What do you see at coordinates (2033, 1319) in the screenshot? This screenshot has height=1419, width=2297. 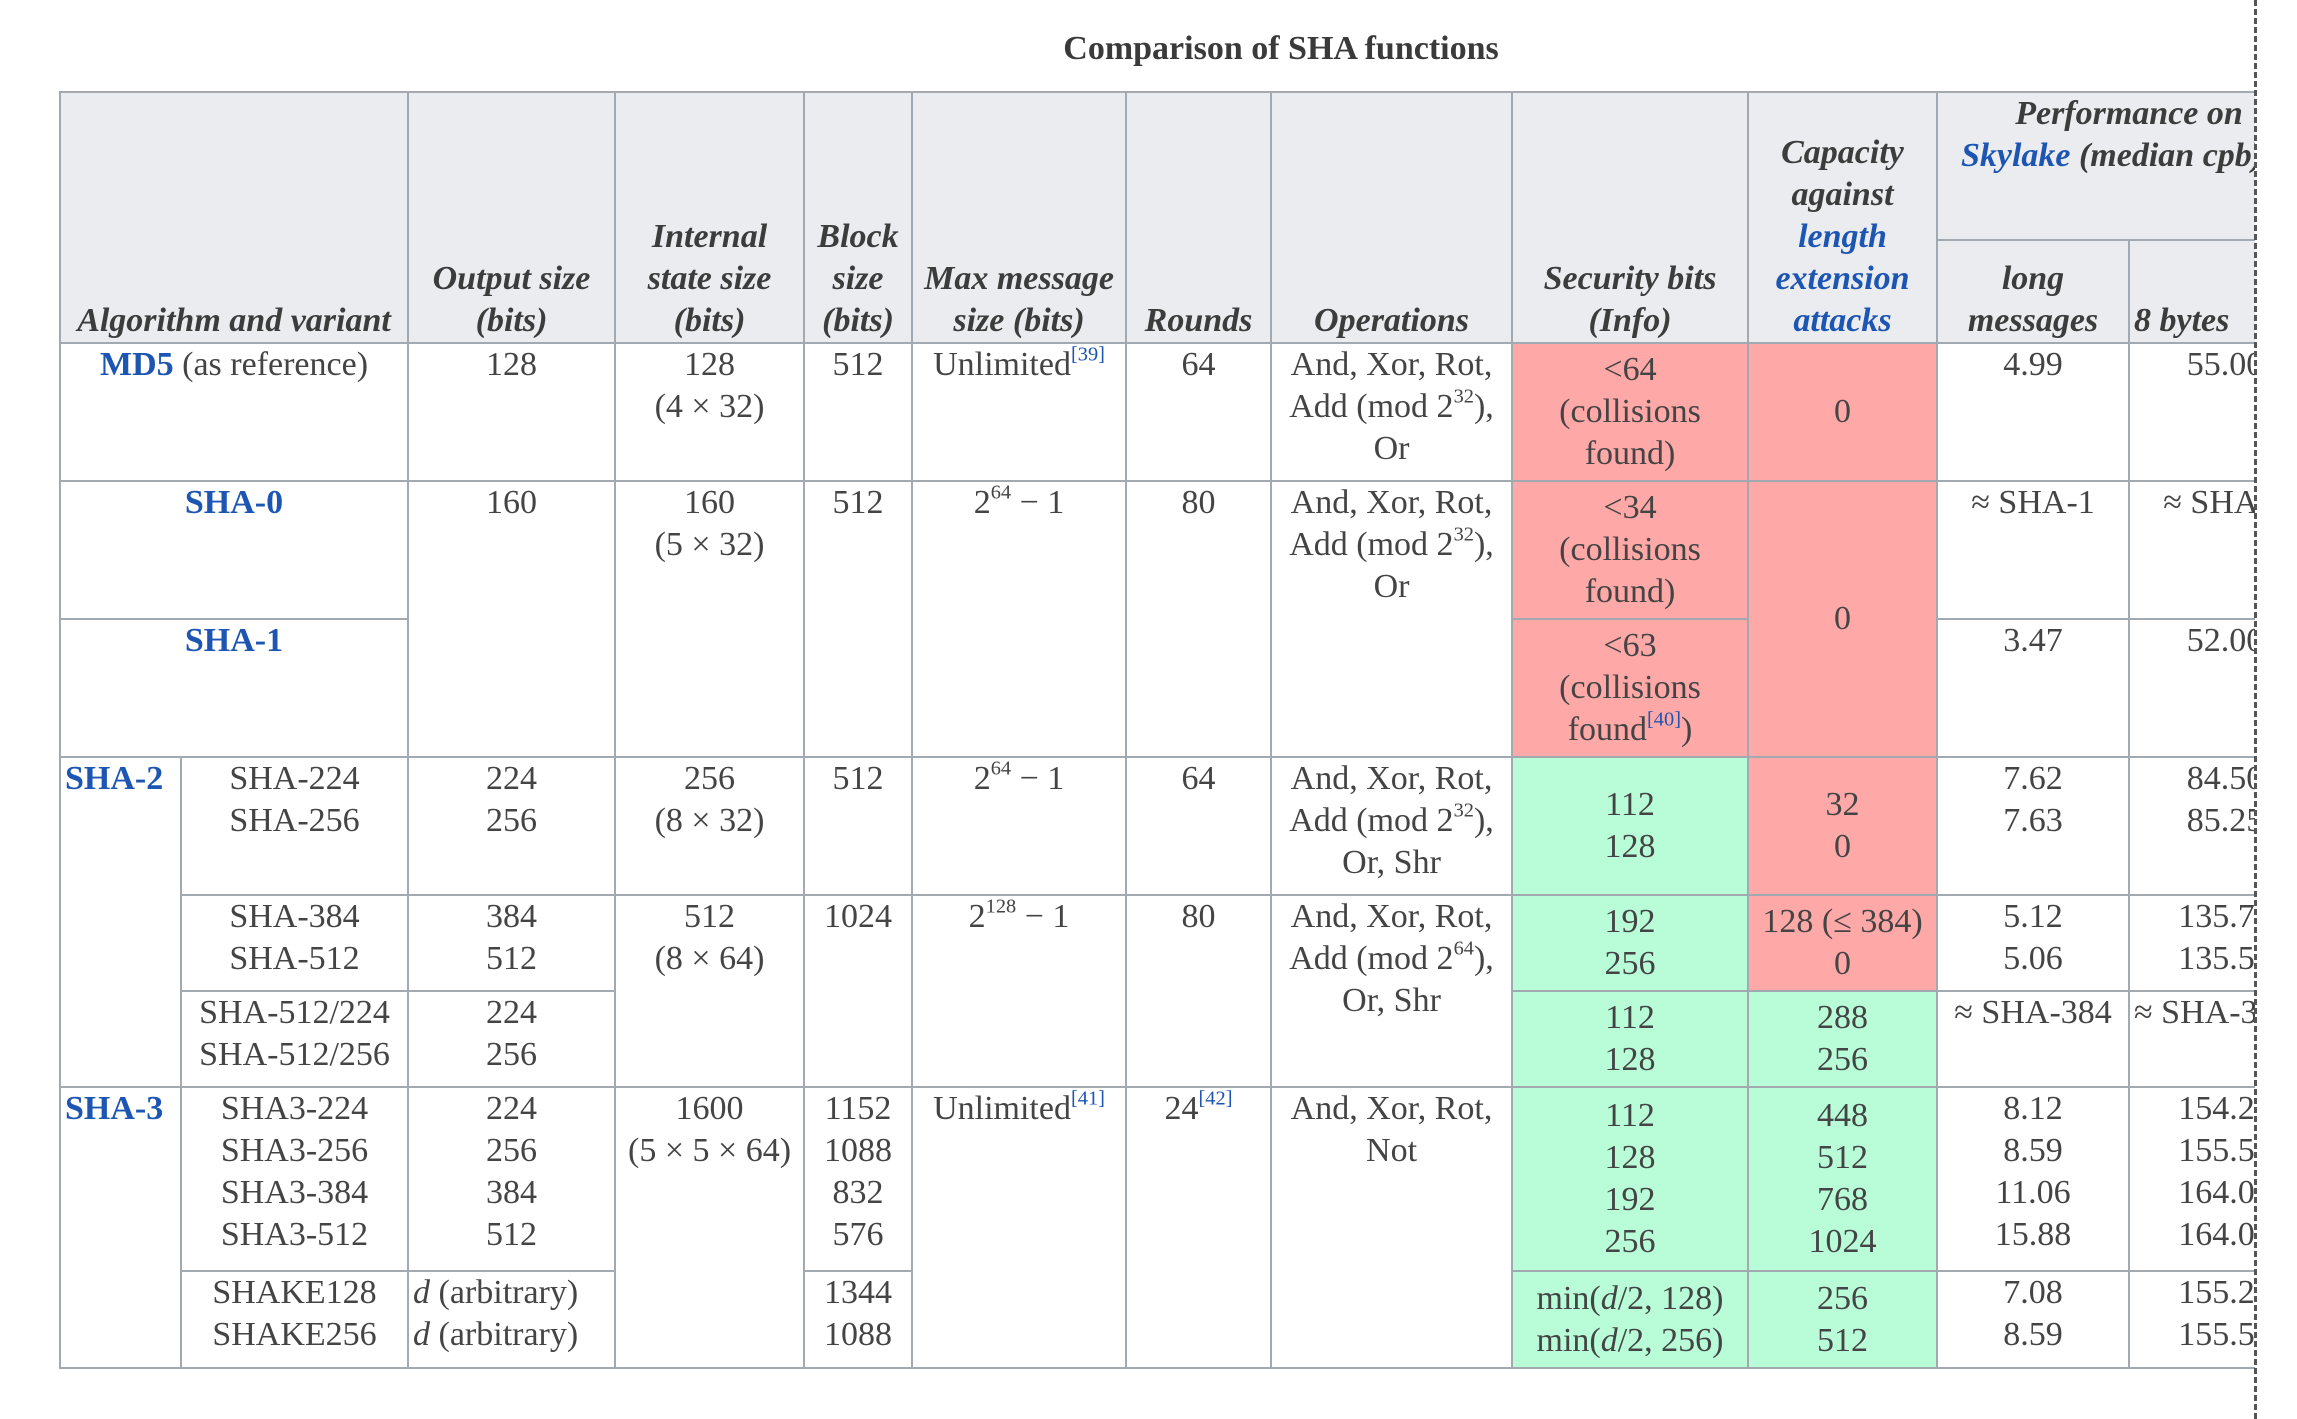 I see `cell: 7.08 8.59` at bounding box center [2033, 1319].